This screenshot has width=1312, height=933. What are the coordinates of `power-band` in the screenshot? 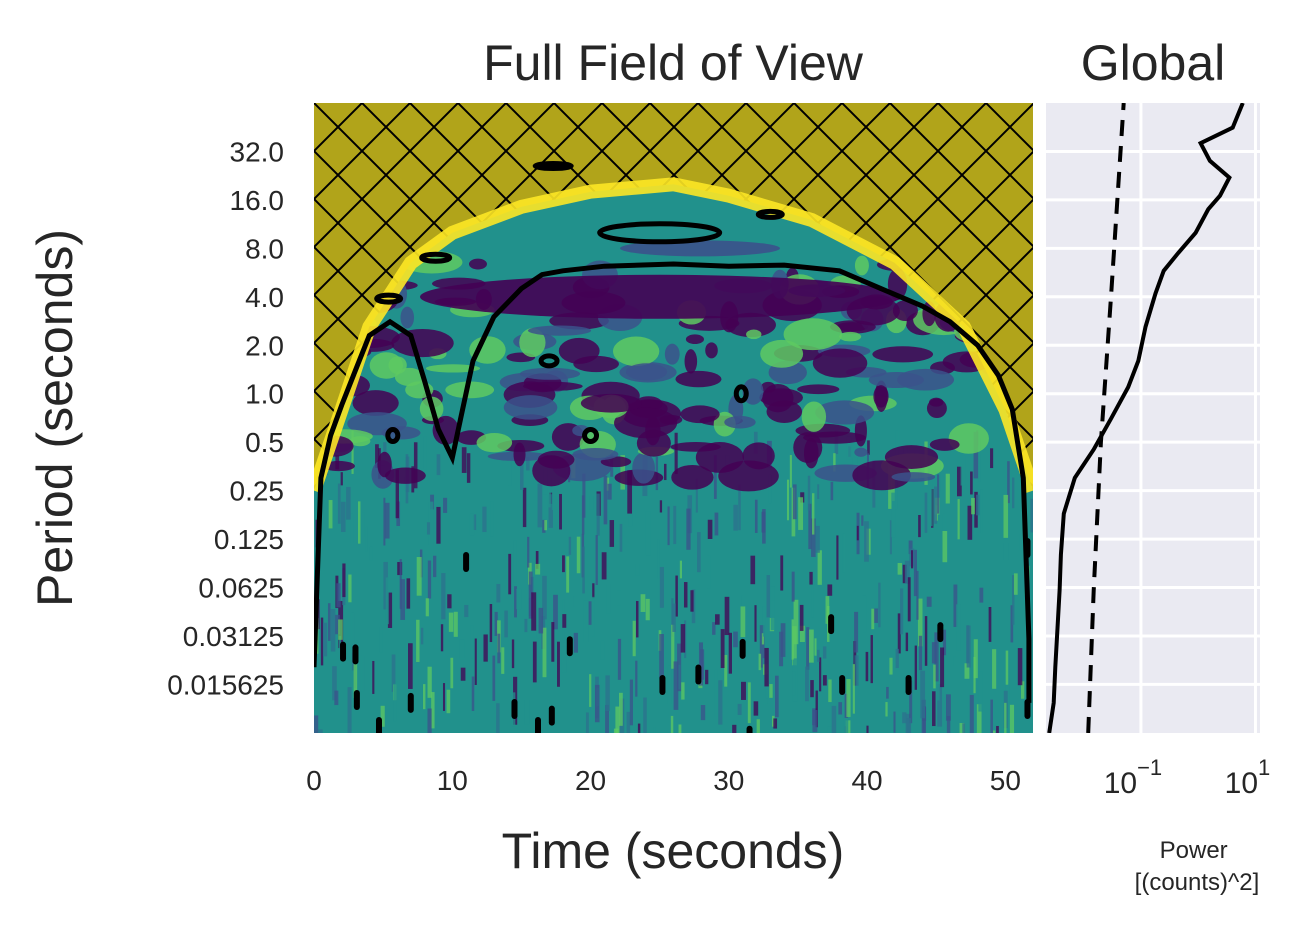 It's located at (660, 296).